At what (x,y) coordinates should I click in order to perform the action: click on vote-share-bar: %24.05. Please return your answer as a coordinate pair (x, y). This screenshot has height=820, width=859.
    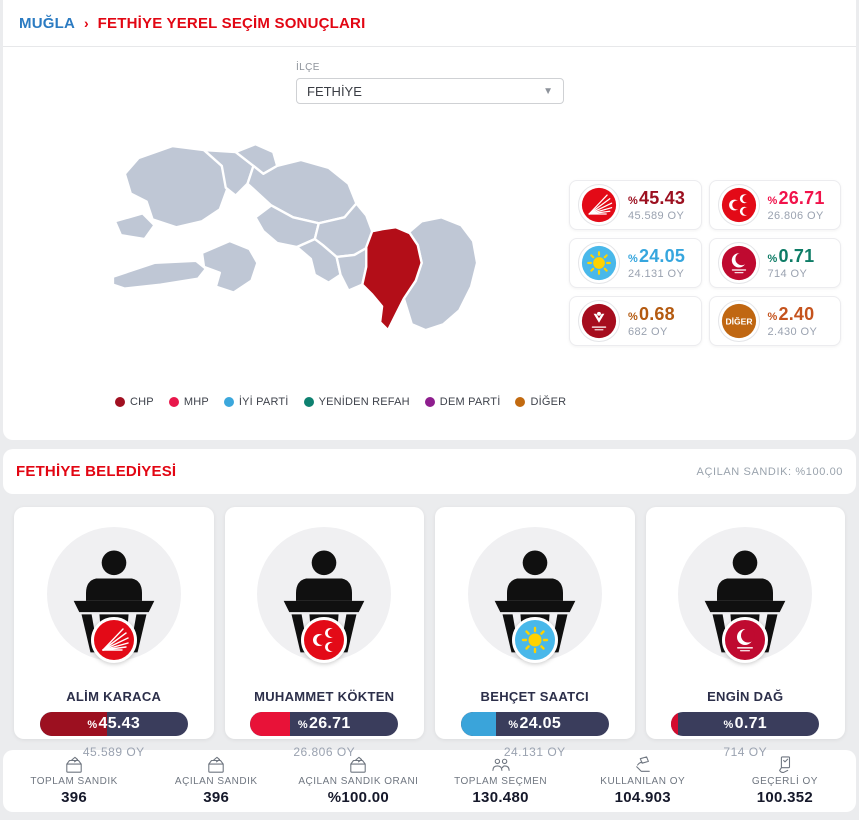
    Looking at the image, I should click on (534, 724).